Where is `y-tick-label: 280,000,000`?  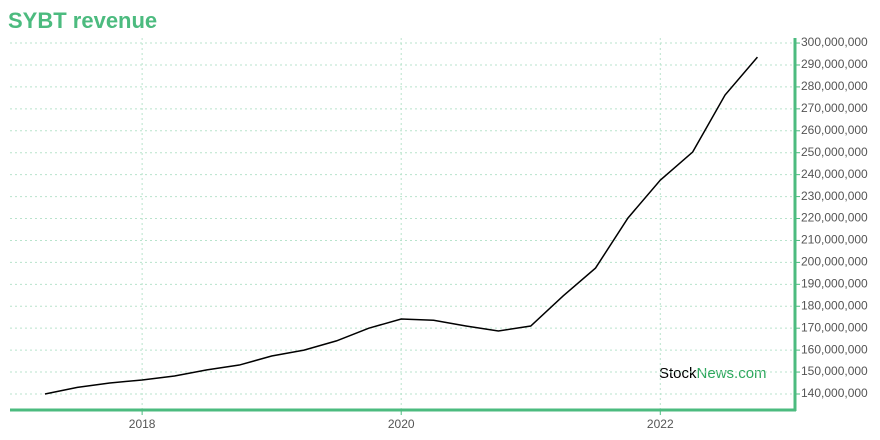 y-tick-label: 280,000,000 is located at coordinates (834, 86).